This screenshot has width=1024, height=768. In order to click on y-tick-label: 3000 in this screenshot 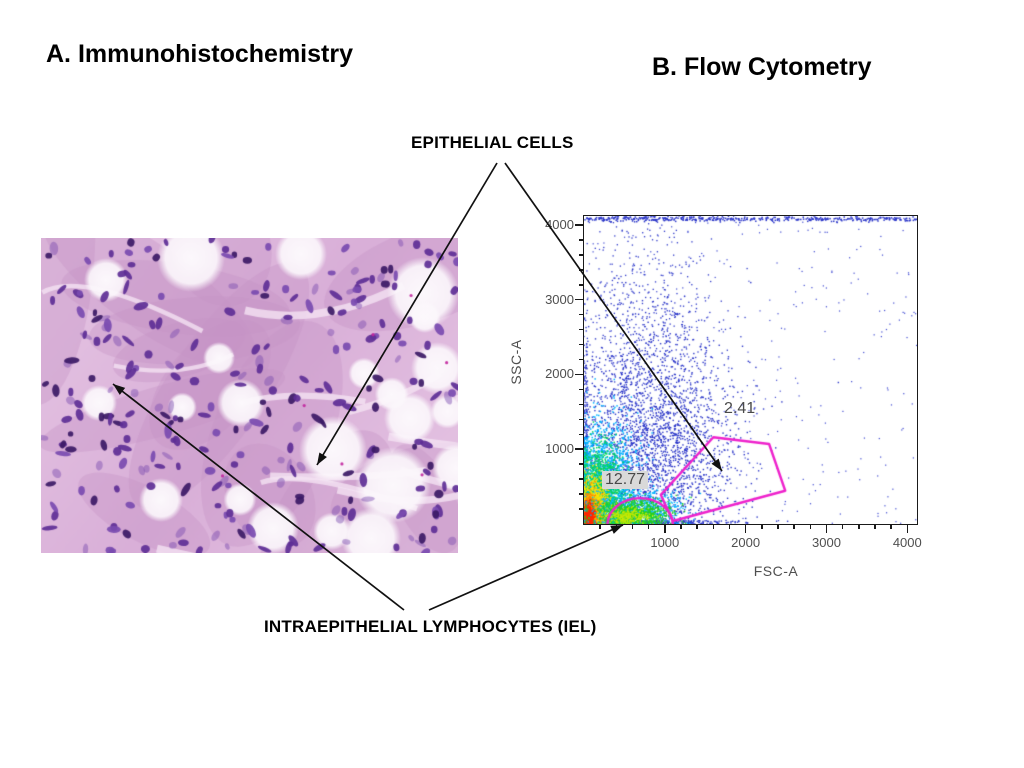, I will do `click(559, 299)`.